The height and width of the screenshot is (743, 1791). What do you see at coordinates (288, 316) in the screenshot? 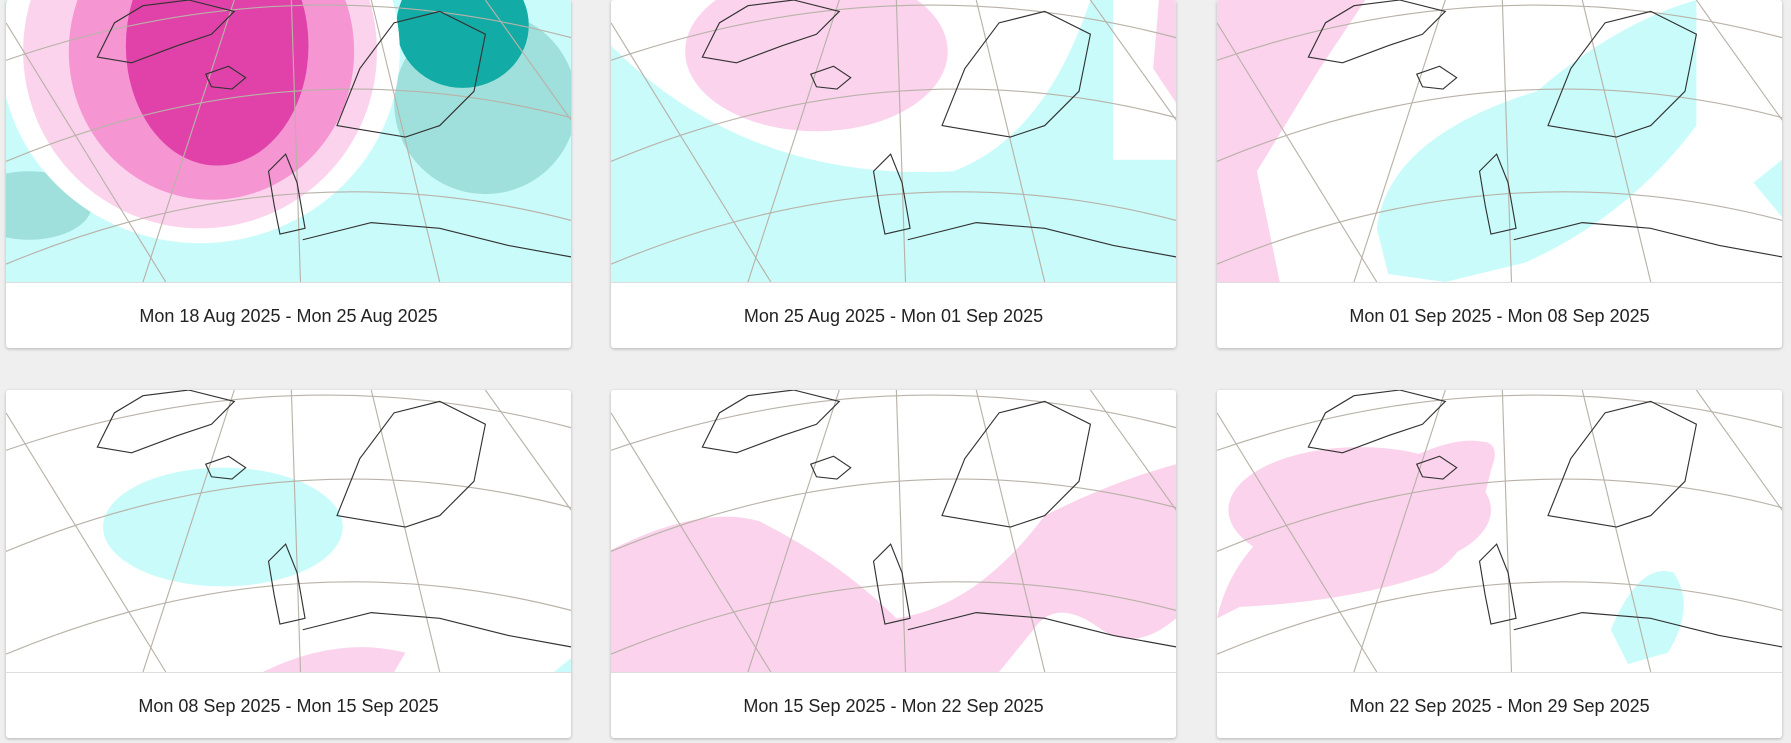
I see `caption: Mon 18 Aug 2025 - Mon 25 Aug 2025` at bounding box center [288, 316].